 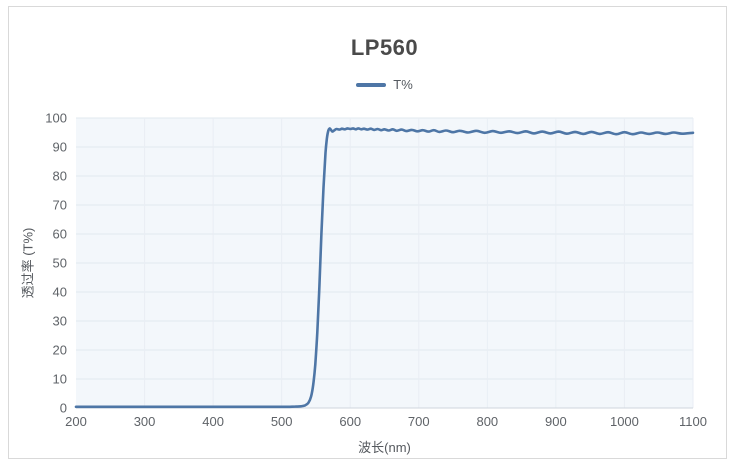 What do you see at coordinates (60, 176) in the screenshot?
I see `y-tick-label: 80` at bounding box center [60, 176].